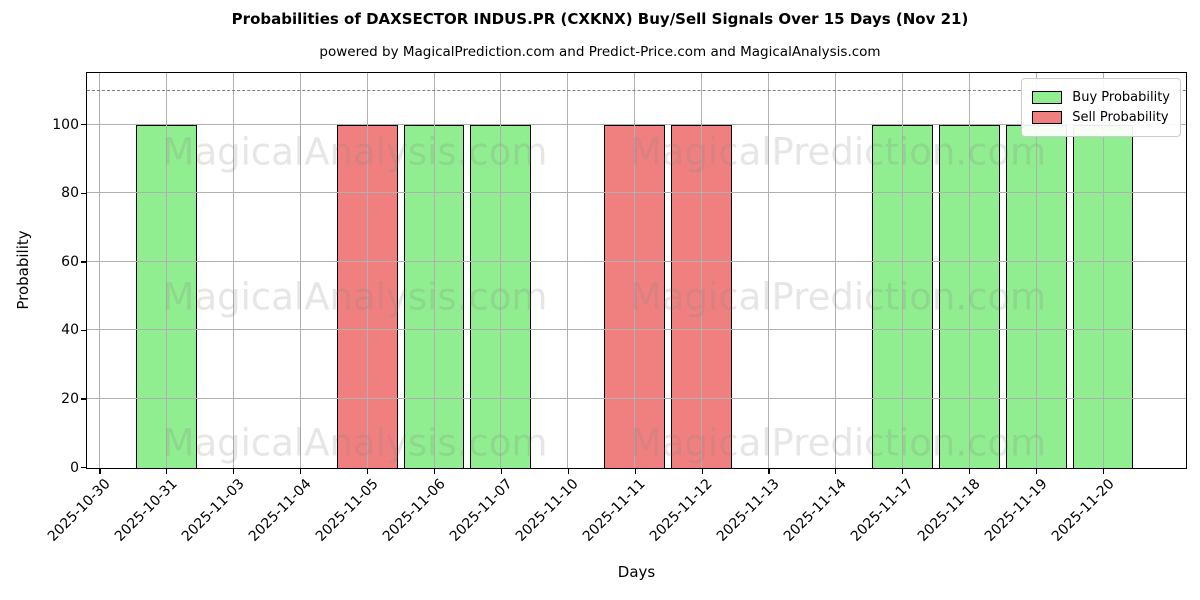 The width and height of the screenshot is (1200, 600). Describe the element at coordinates (1083, 510) in the screenshot. I see `x-tick-label-text: 2025-11-20` at that location.